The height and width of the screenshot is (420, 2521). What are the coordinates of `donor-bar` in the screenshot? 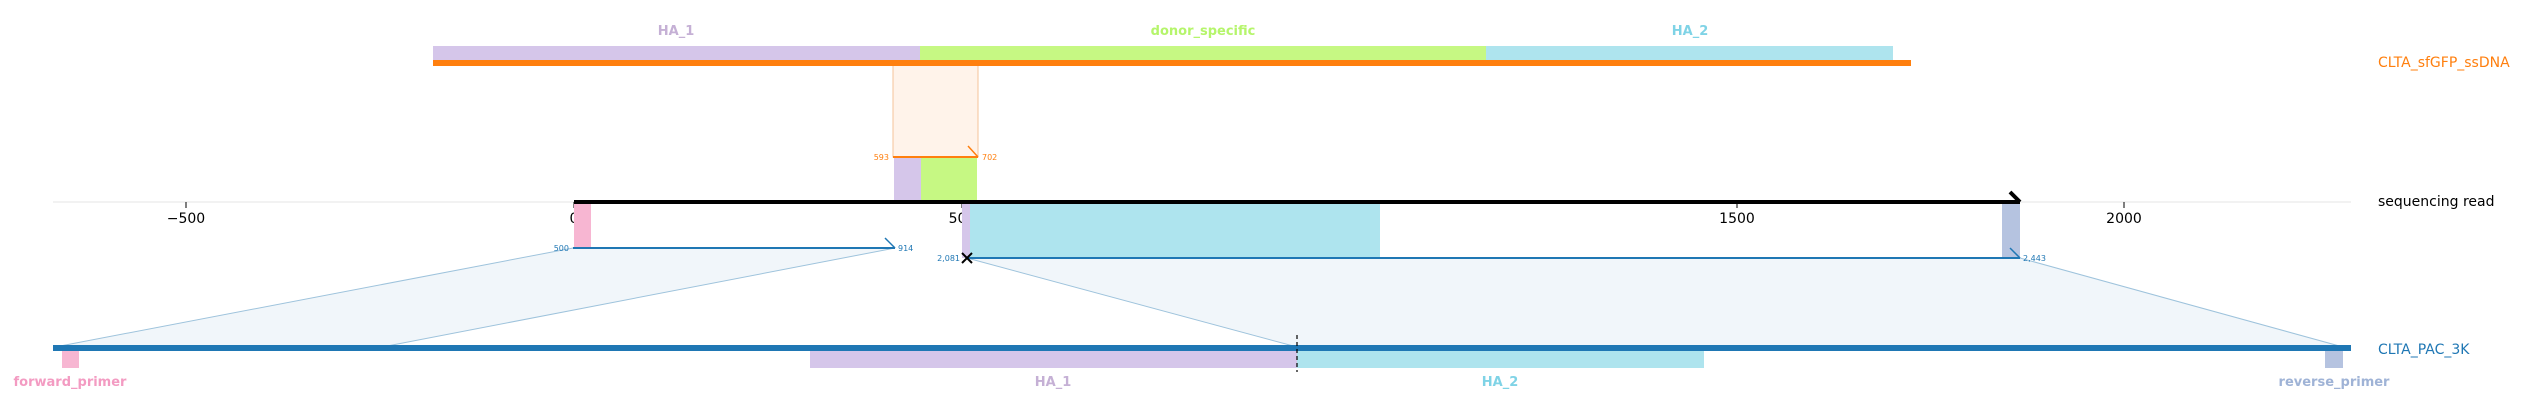 It's located at (1172, 63).